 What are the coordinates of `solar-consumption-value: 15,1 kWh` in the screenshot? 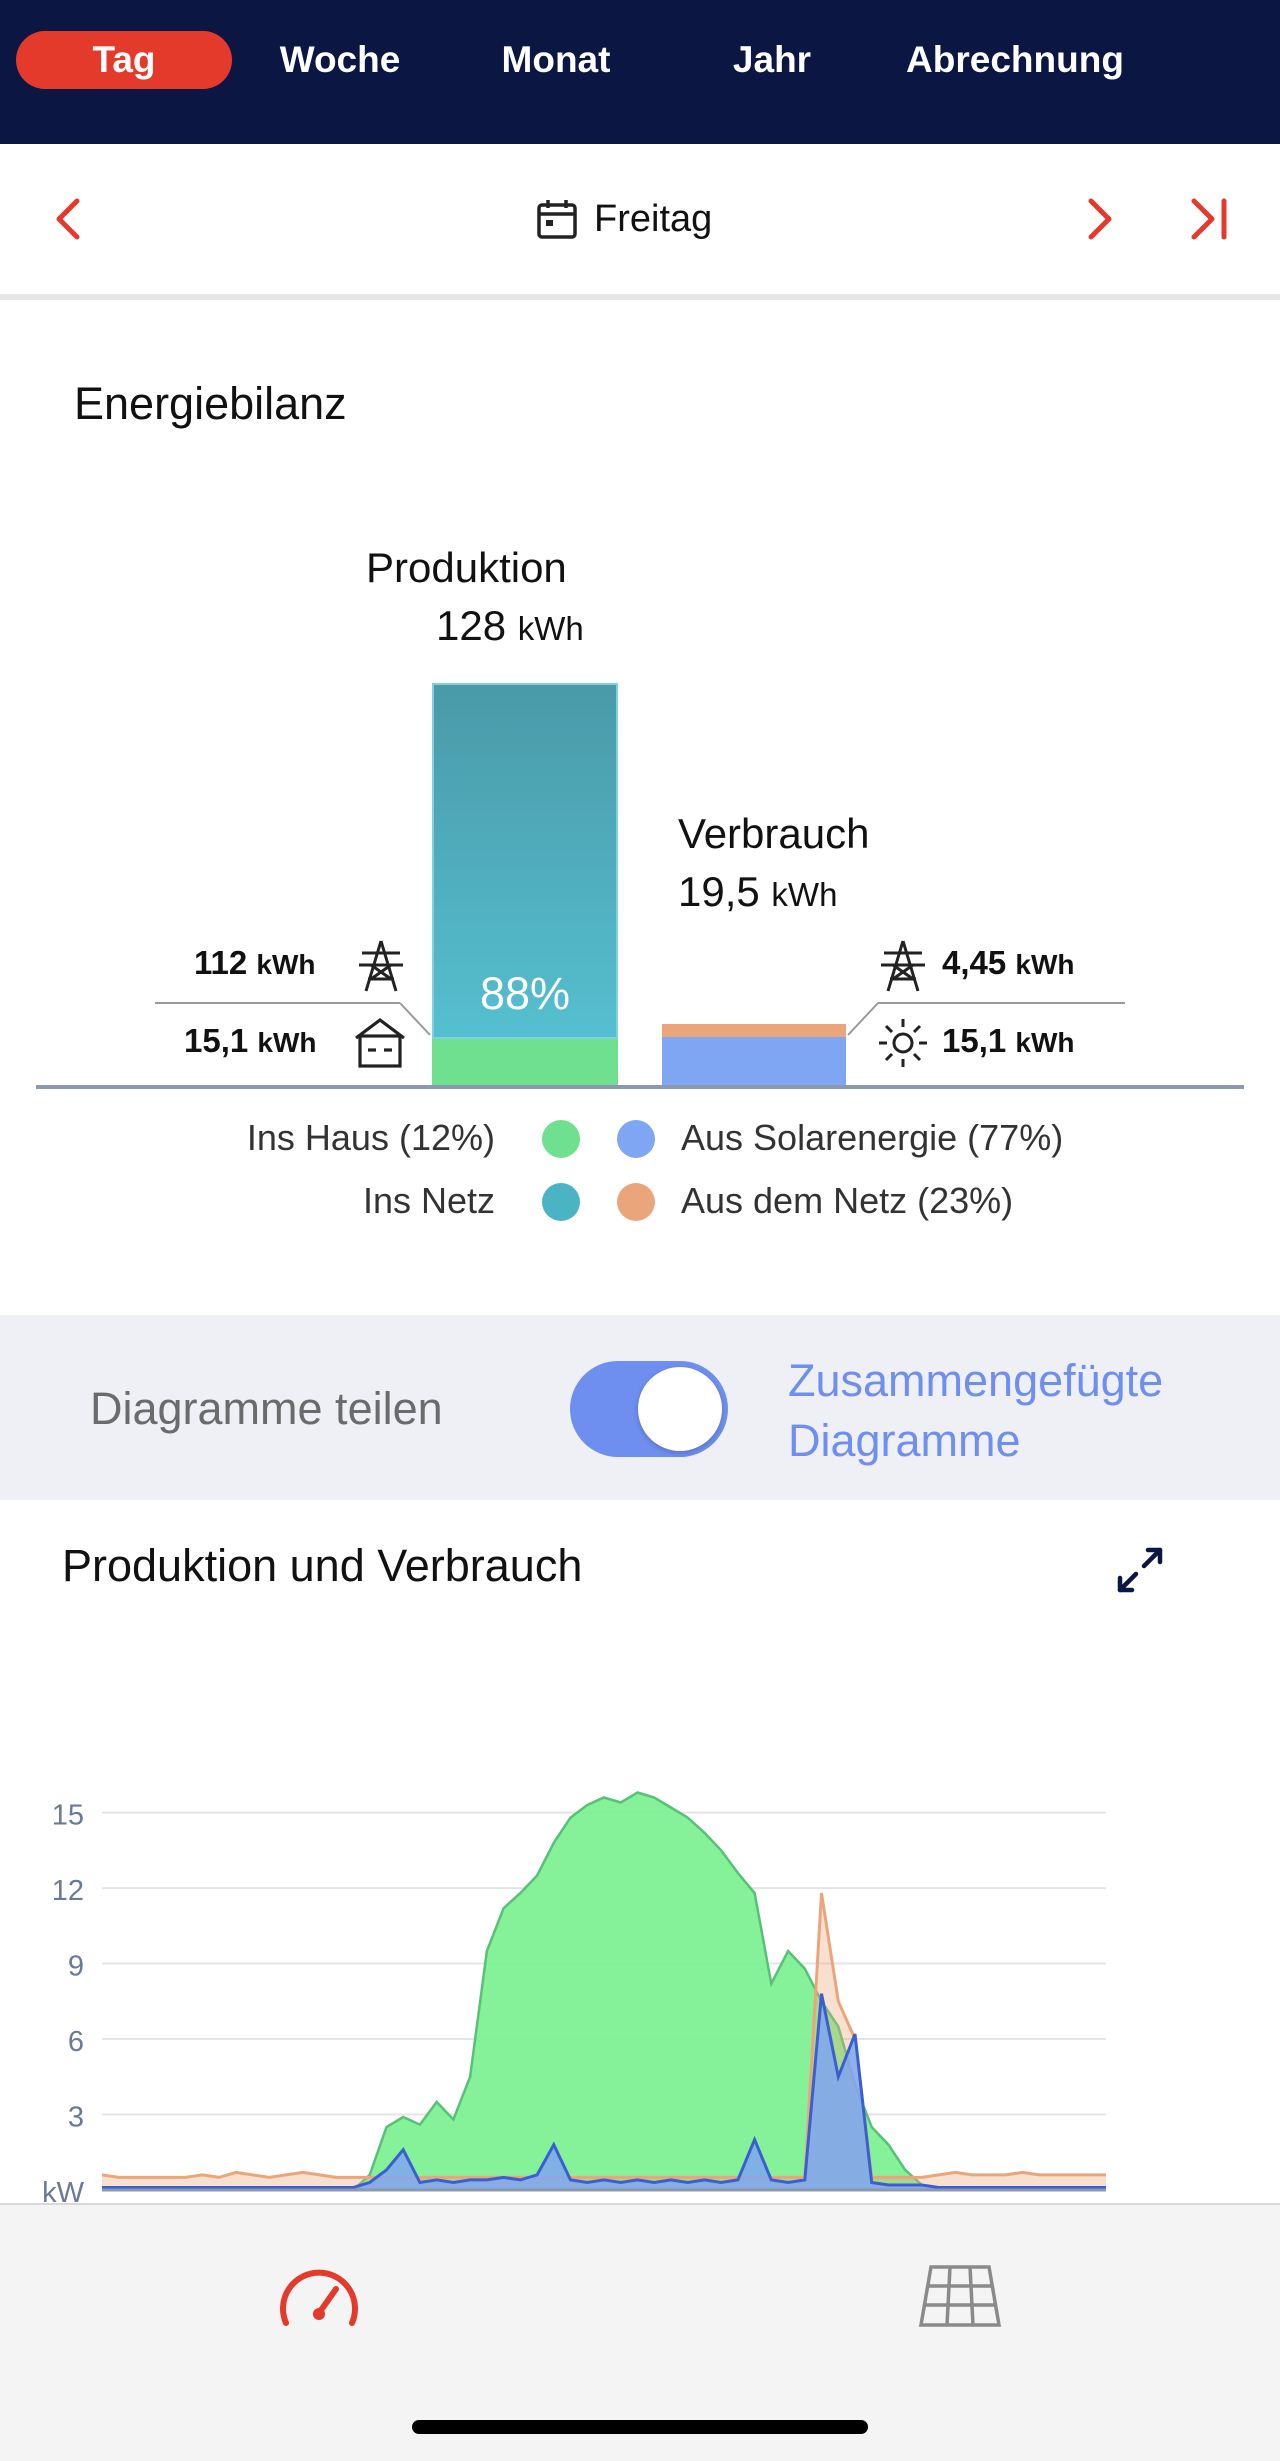 It's located at (1008, 1040).